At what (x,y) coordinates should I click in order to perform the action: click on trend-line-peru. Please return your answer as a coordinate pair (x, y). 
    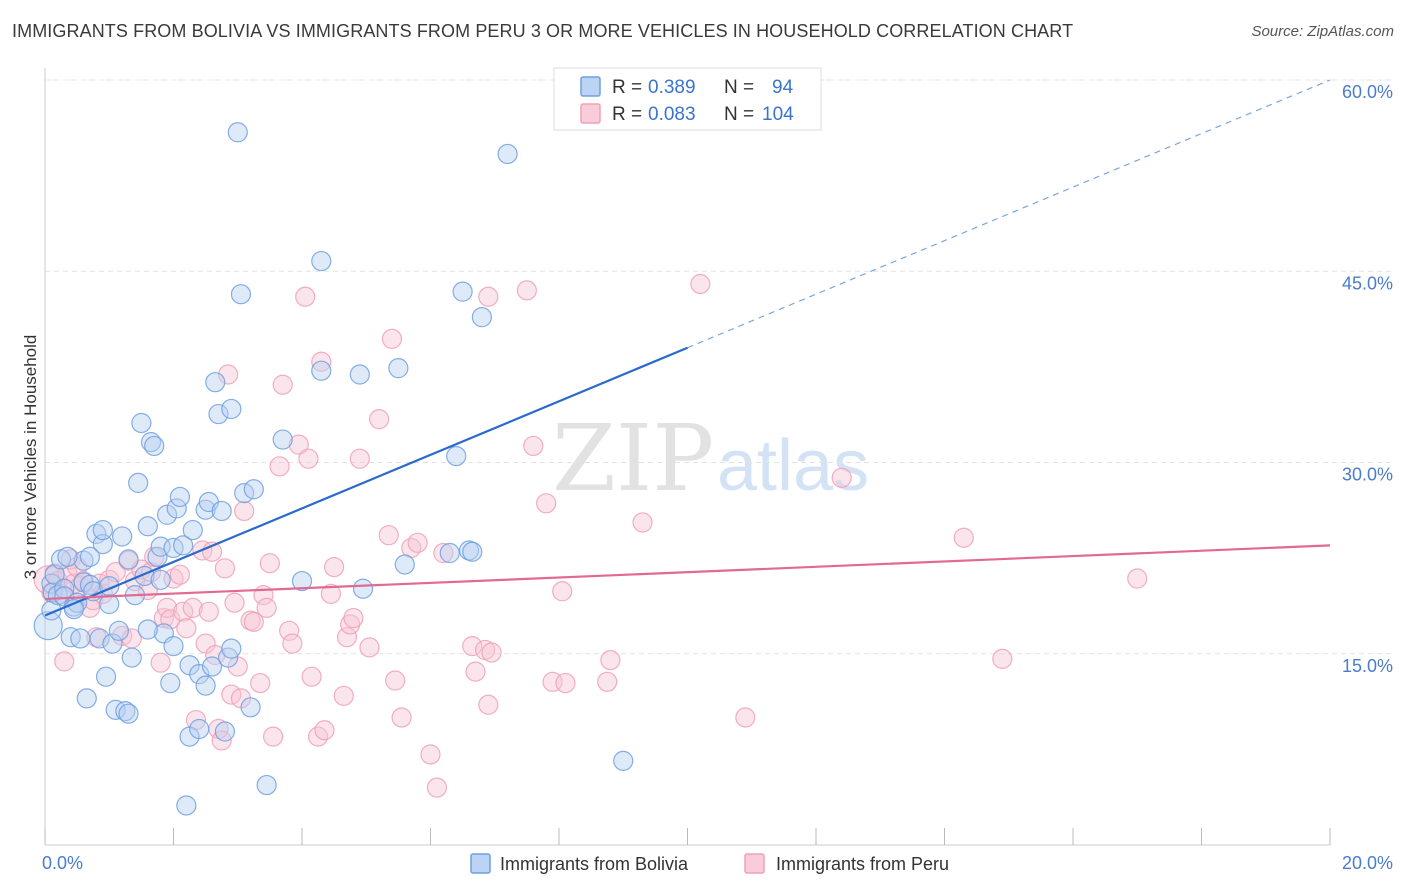
    Looking at the image, I should click on (687, 572).